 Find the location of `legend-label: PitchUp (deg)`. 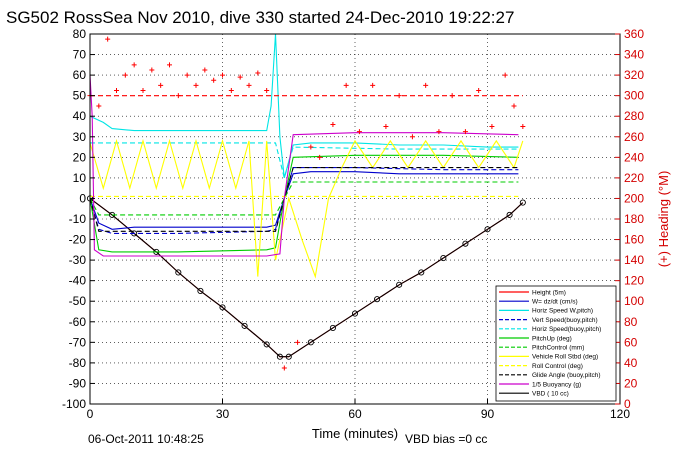

legend-label: PitchUp (deg) is located at coordinates (552, 338).